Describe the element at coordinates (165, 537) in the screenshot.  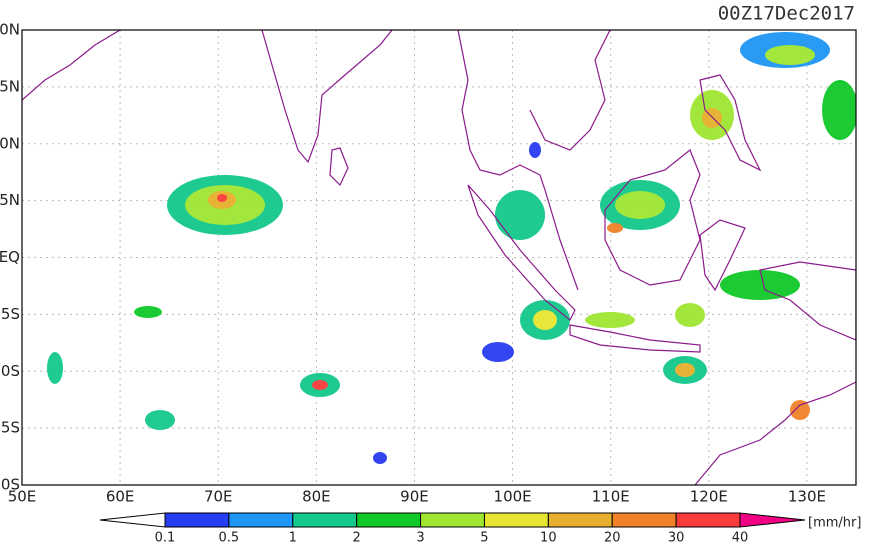
I see `colorbar-label: 0.1` at that location.